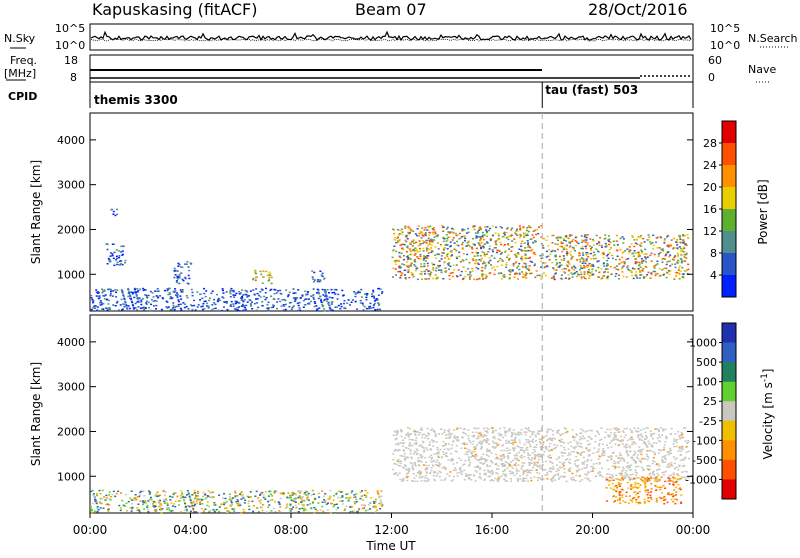 This screenshot has height=558, width=800. Describe the element at coordinates (715, 60) in the screenshot. I see `nave-tick-top: 60` at that location.